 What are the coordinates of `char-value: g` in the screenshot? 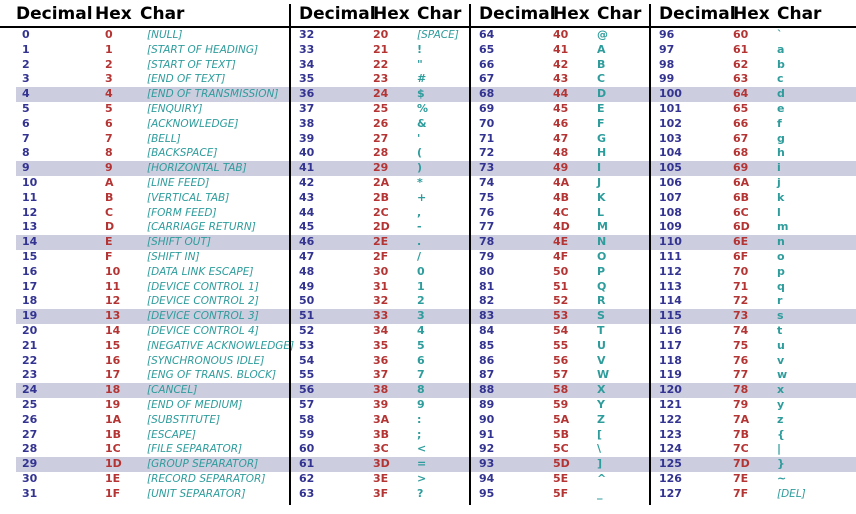 It's located at (781, 138).